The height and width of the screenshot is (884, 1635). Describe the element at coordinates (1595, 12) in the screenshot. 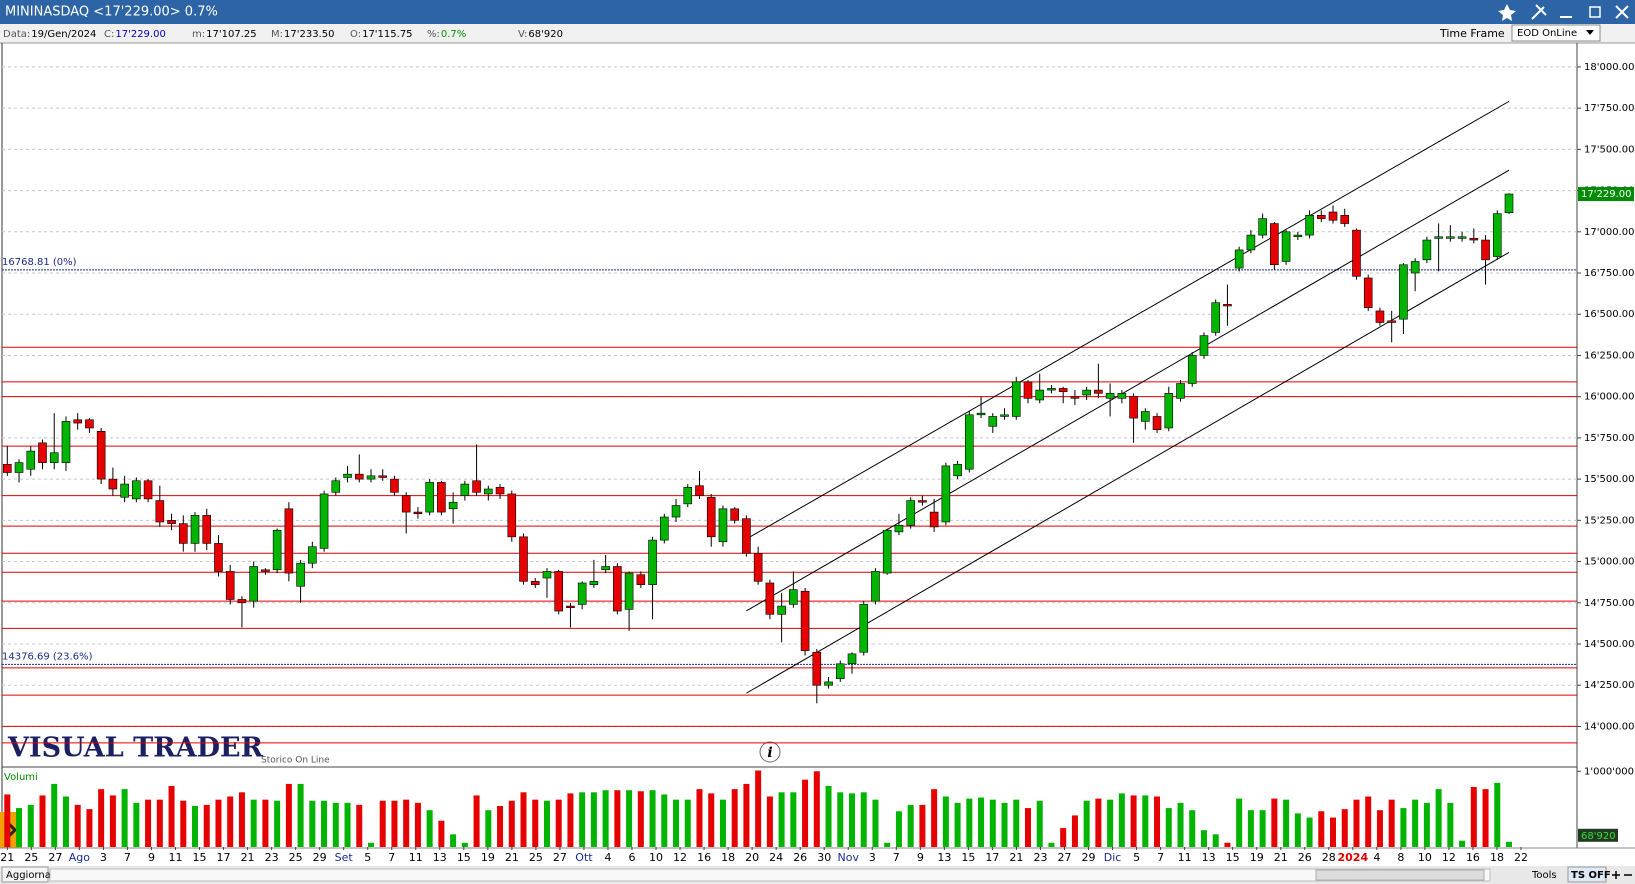

I see `restore-button` at that location.